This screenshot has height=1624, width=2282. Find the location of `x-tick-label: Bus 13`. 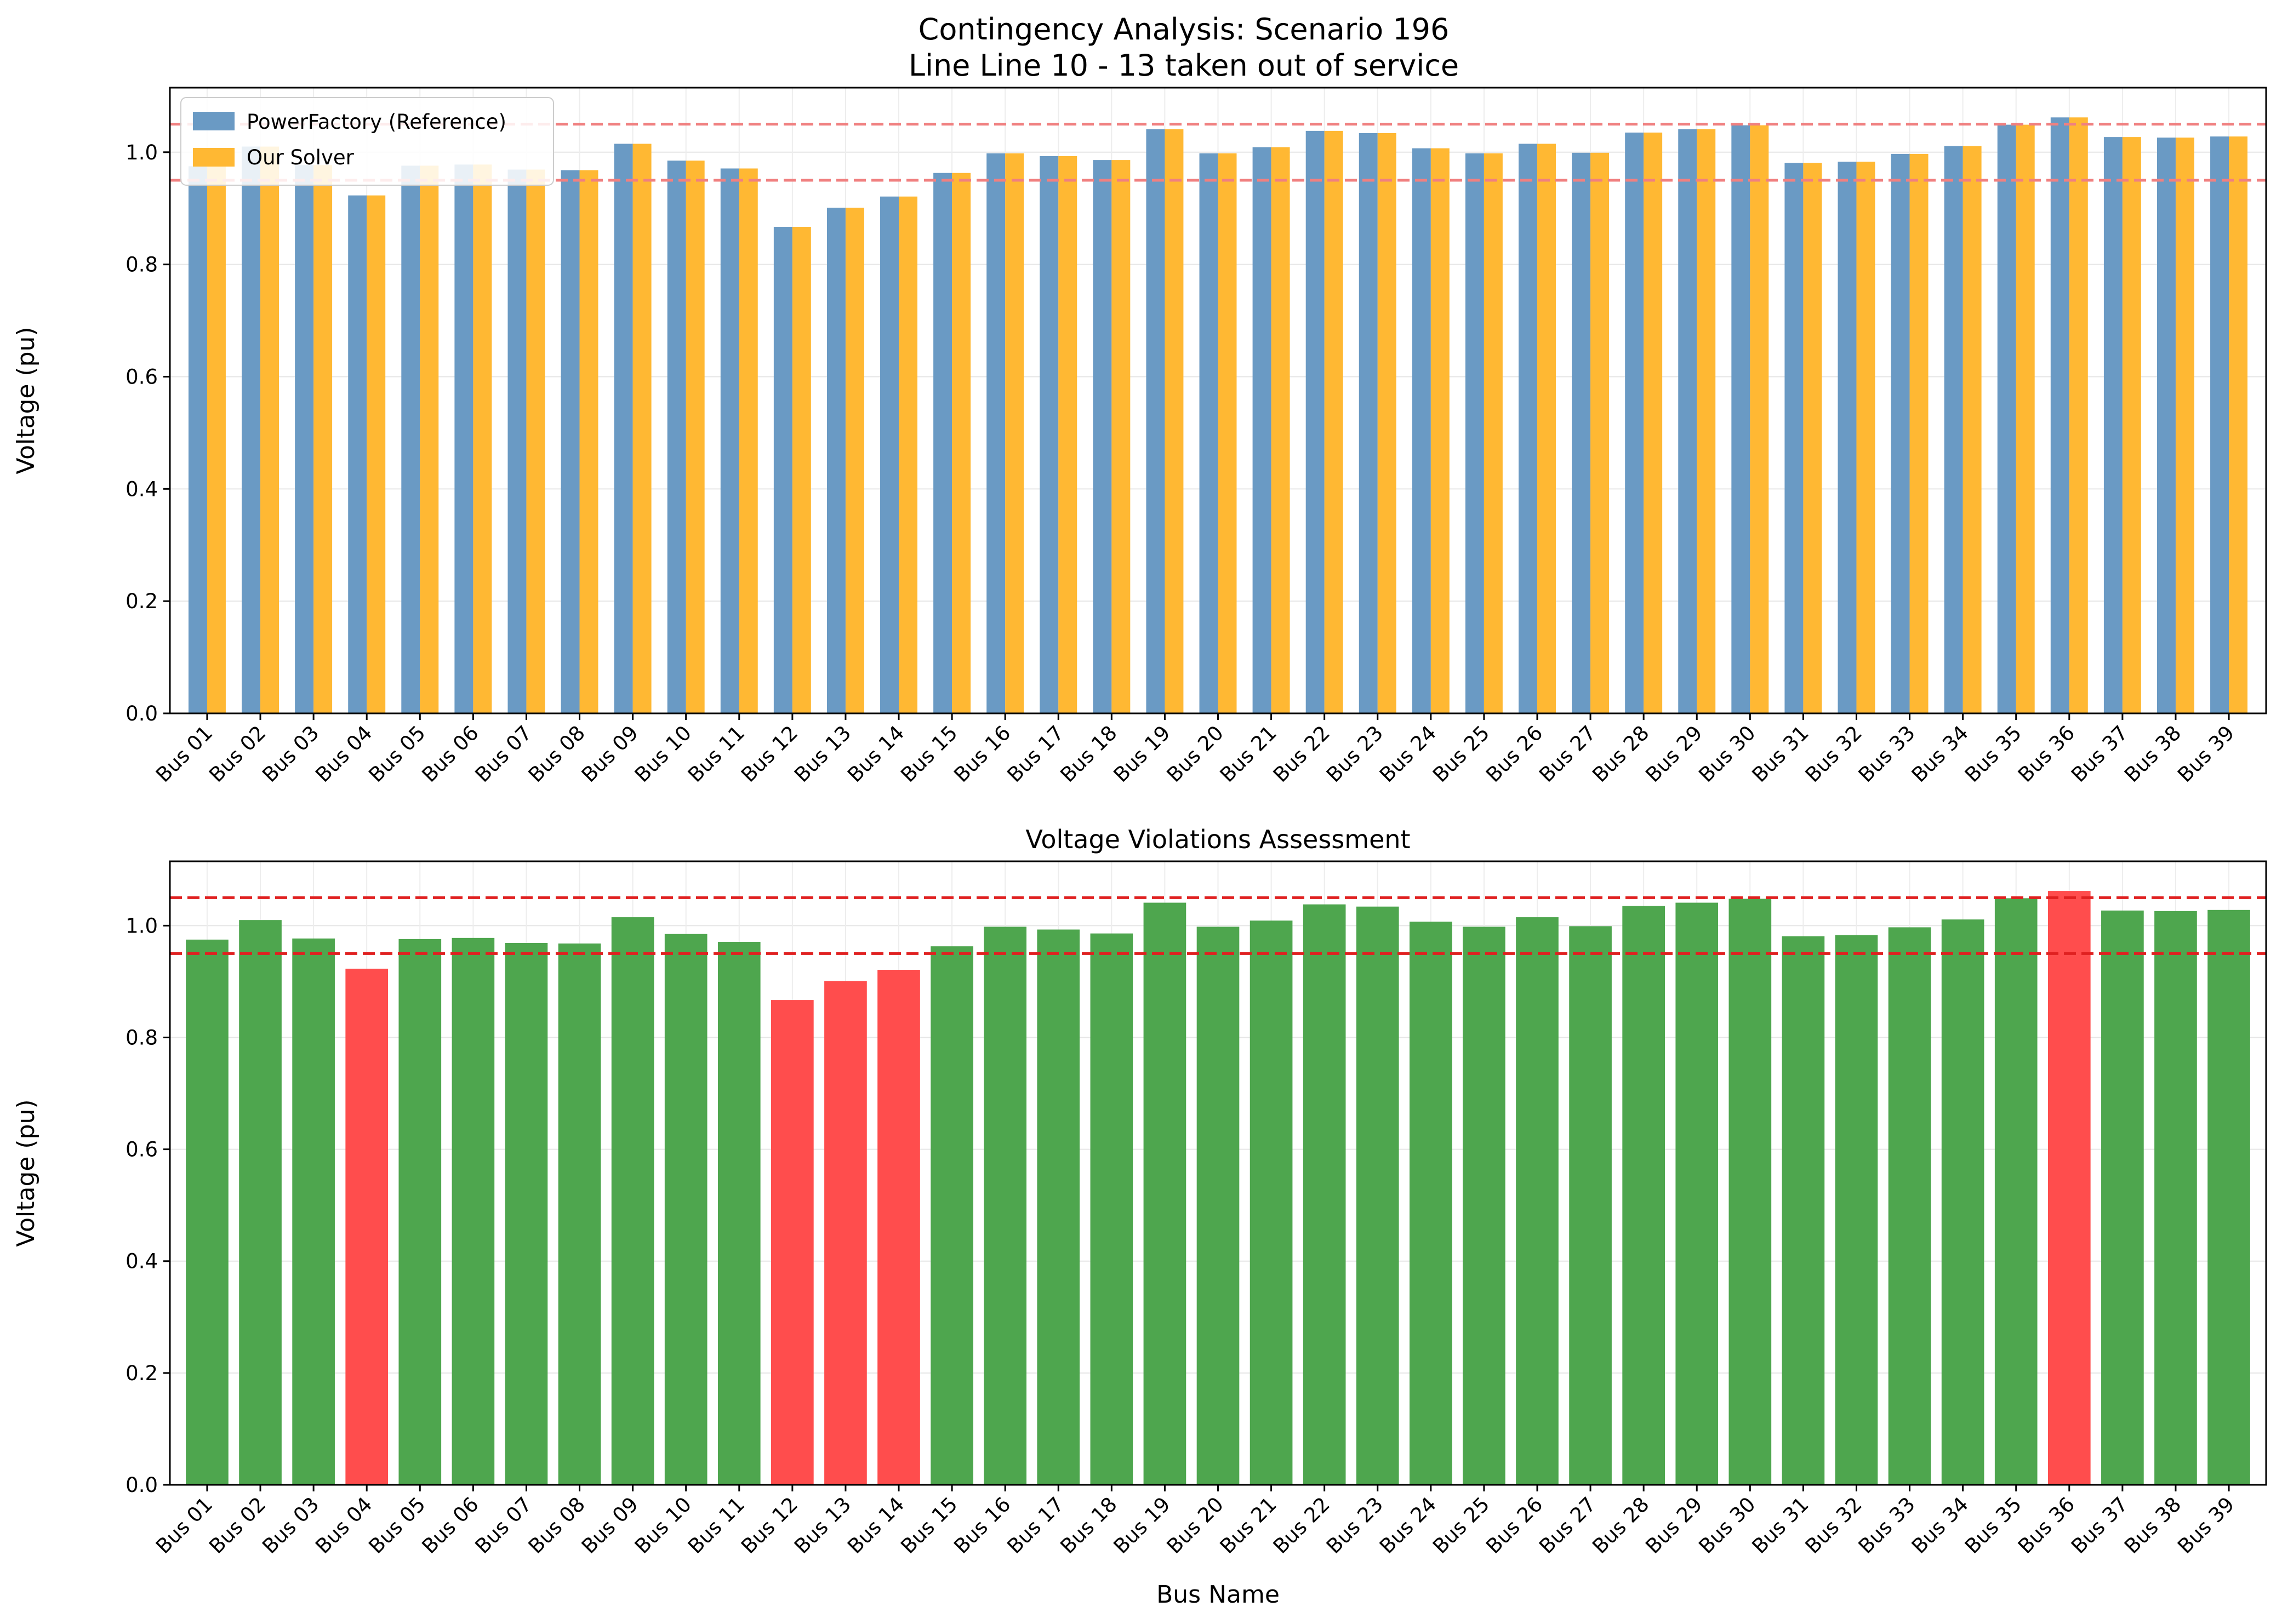

x-tick-label: Bus 13 is located at coordinates (823, 1525).